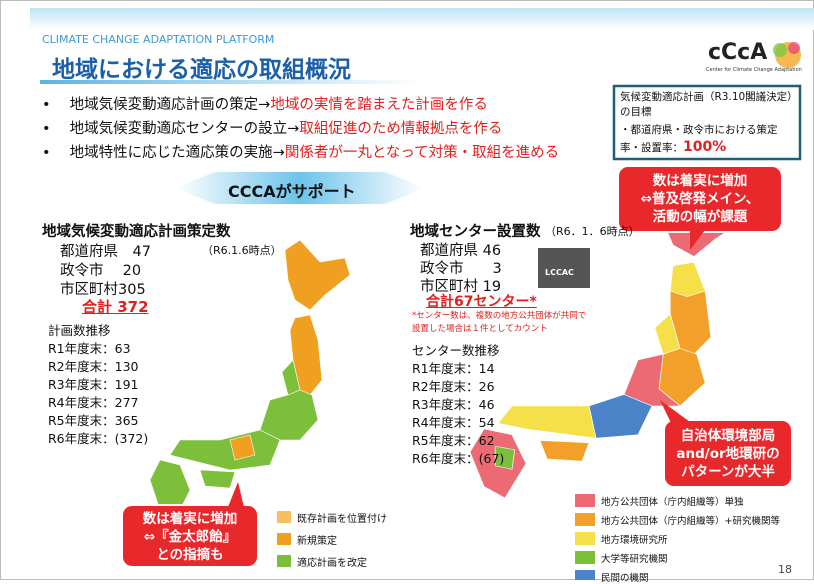 Image resolution: width=814 pixels, height=584 pixels. What do you see at coordinates (453, 368) in the screenshot?
I see `centers-trend-item: R1年度末：14` at bounding box center [453, 368].